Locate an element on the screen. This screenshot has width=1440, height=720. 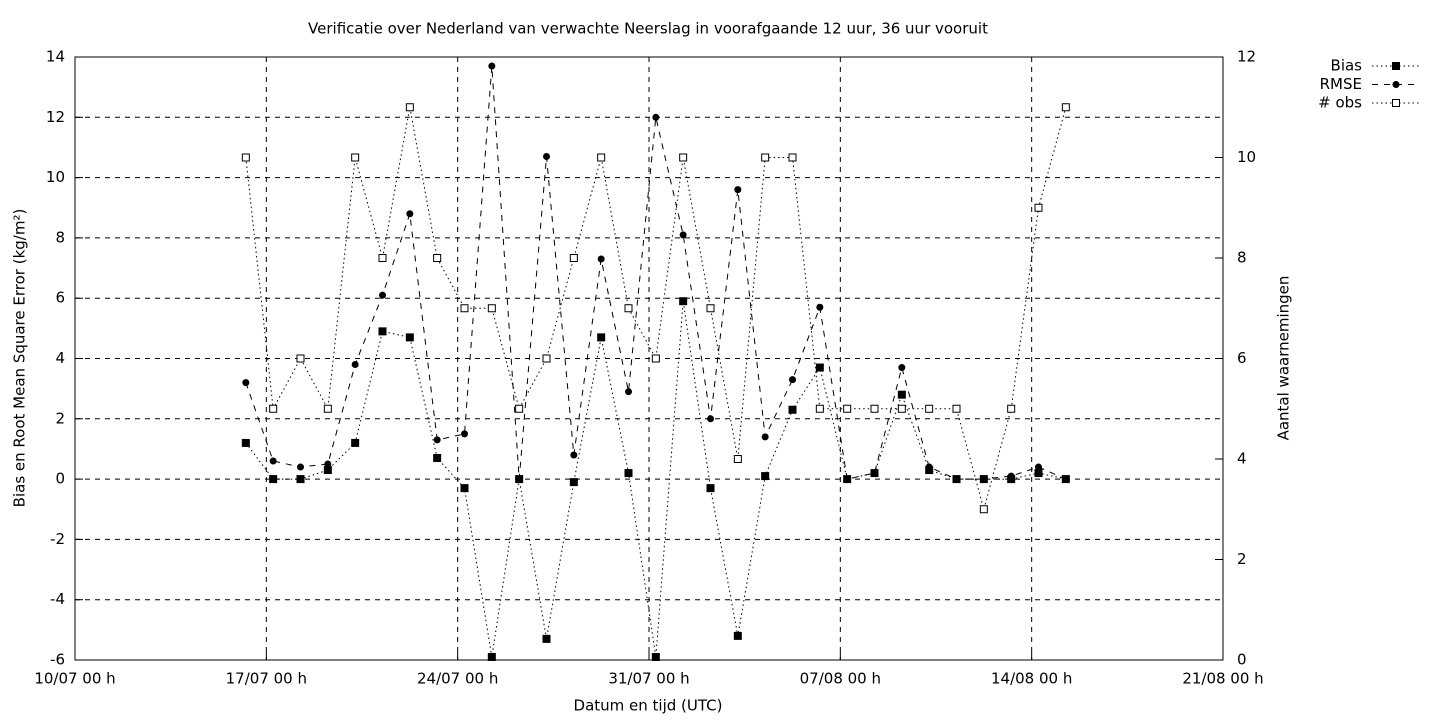
y-tick-label: 6 is located at coordinates (60, 298).